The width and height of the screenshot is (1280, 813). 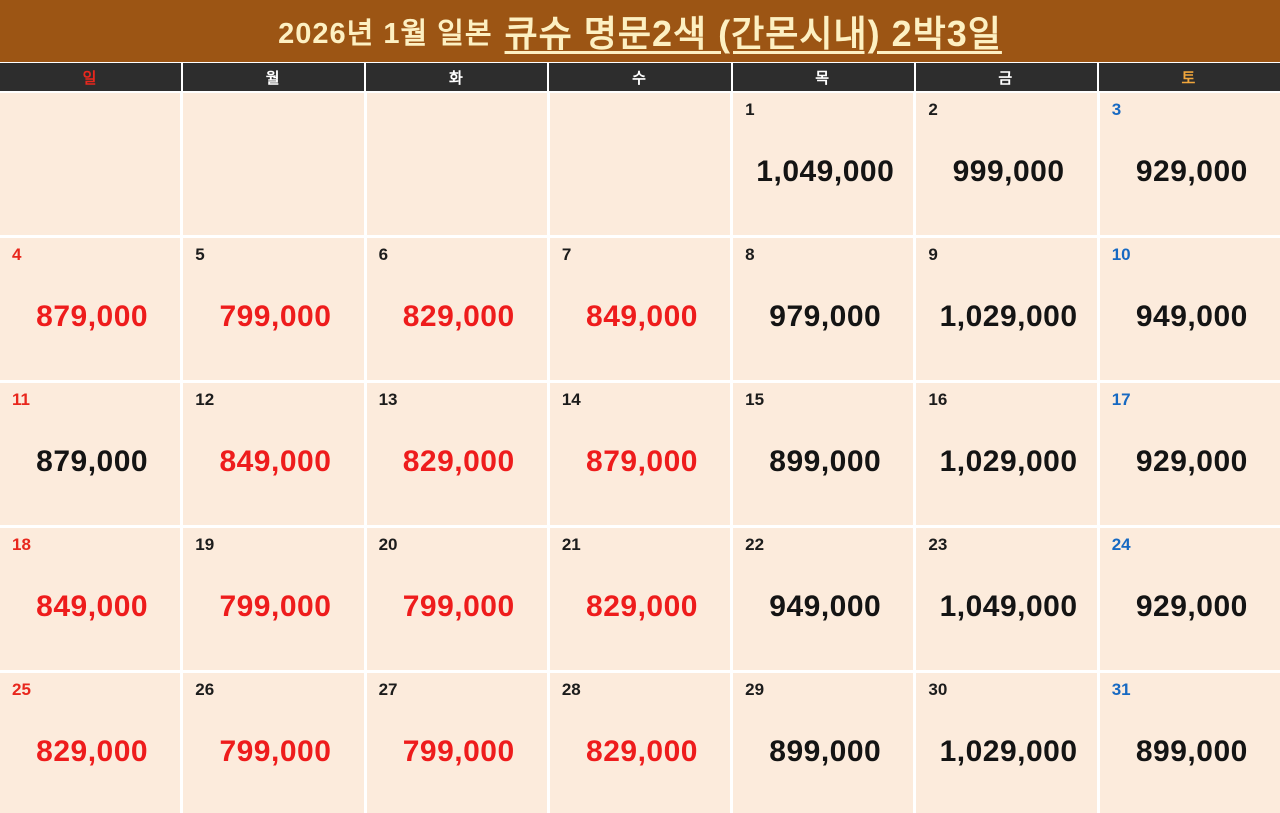 I want to click on day-number: 17, so click(x=1121, y=399).